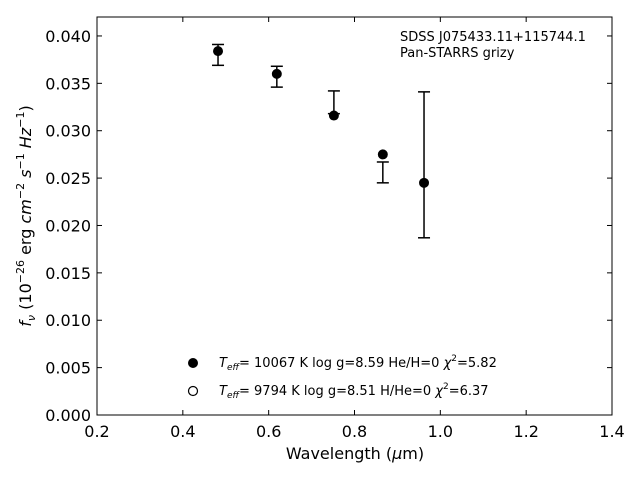  What do you see at coordinates (68, 320) in the screenshot?
I see `y-tick-label: 0.010` at bounding box center [68, 320].